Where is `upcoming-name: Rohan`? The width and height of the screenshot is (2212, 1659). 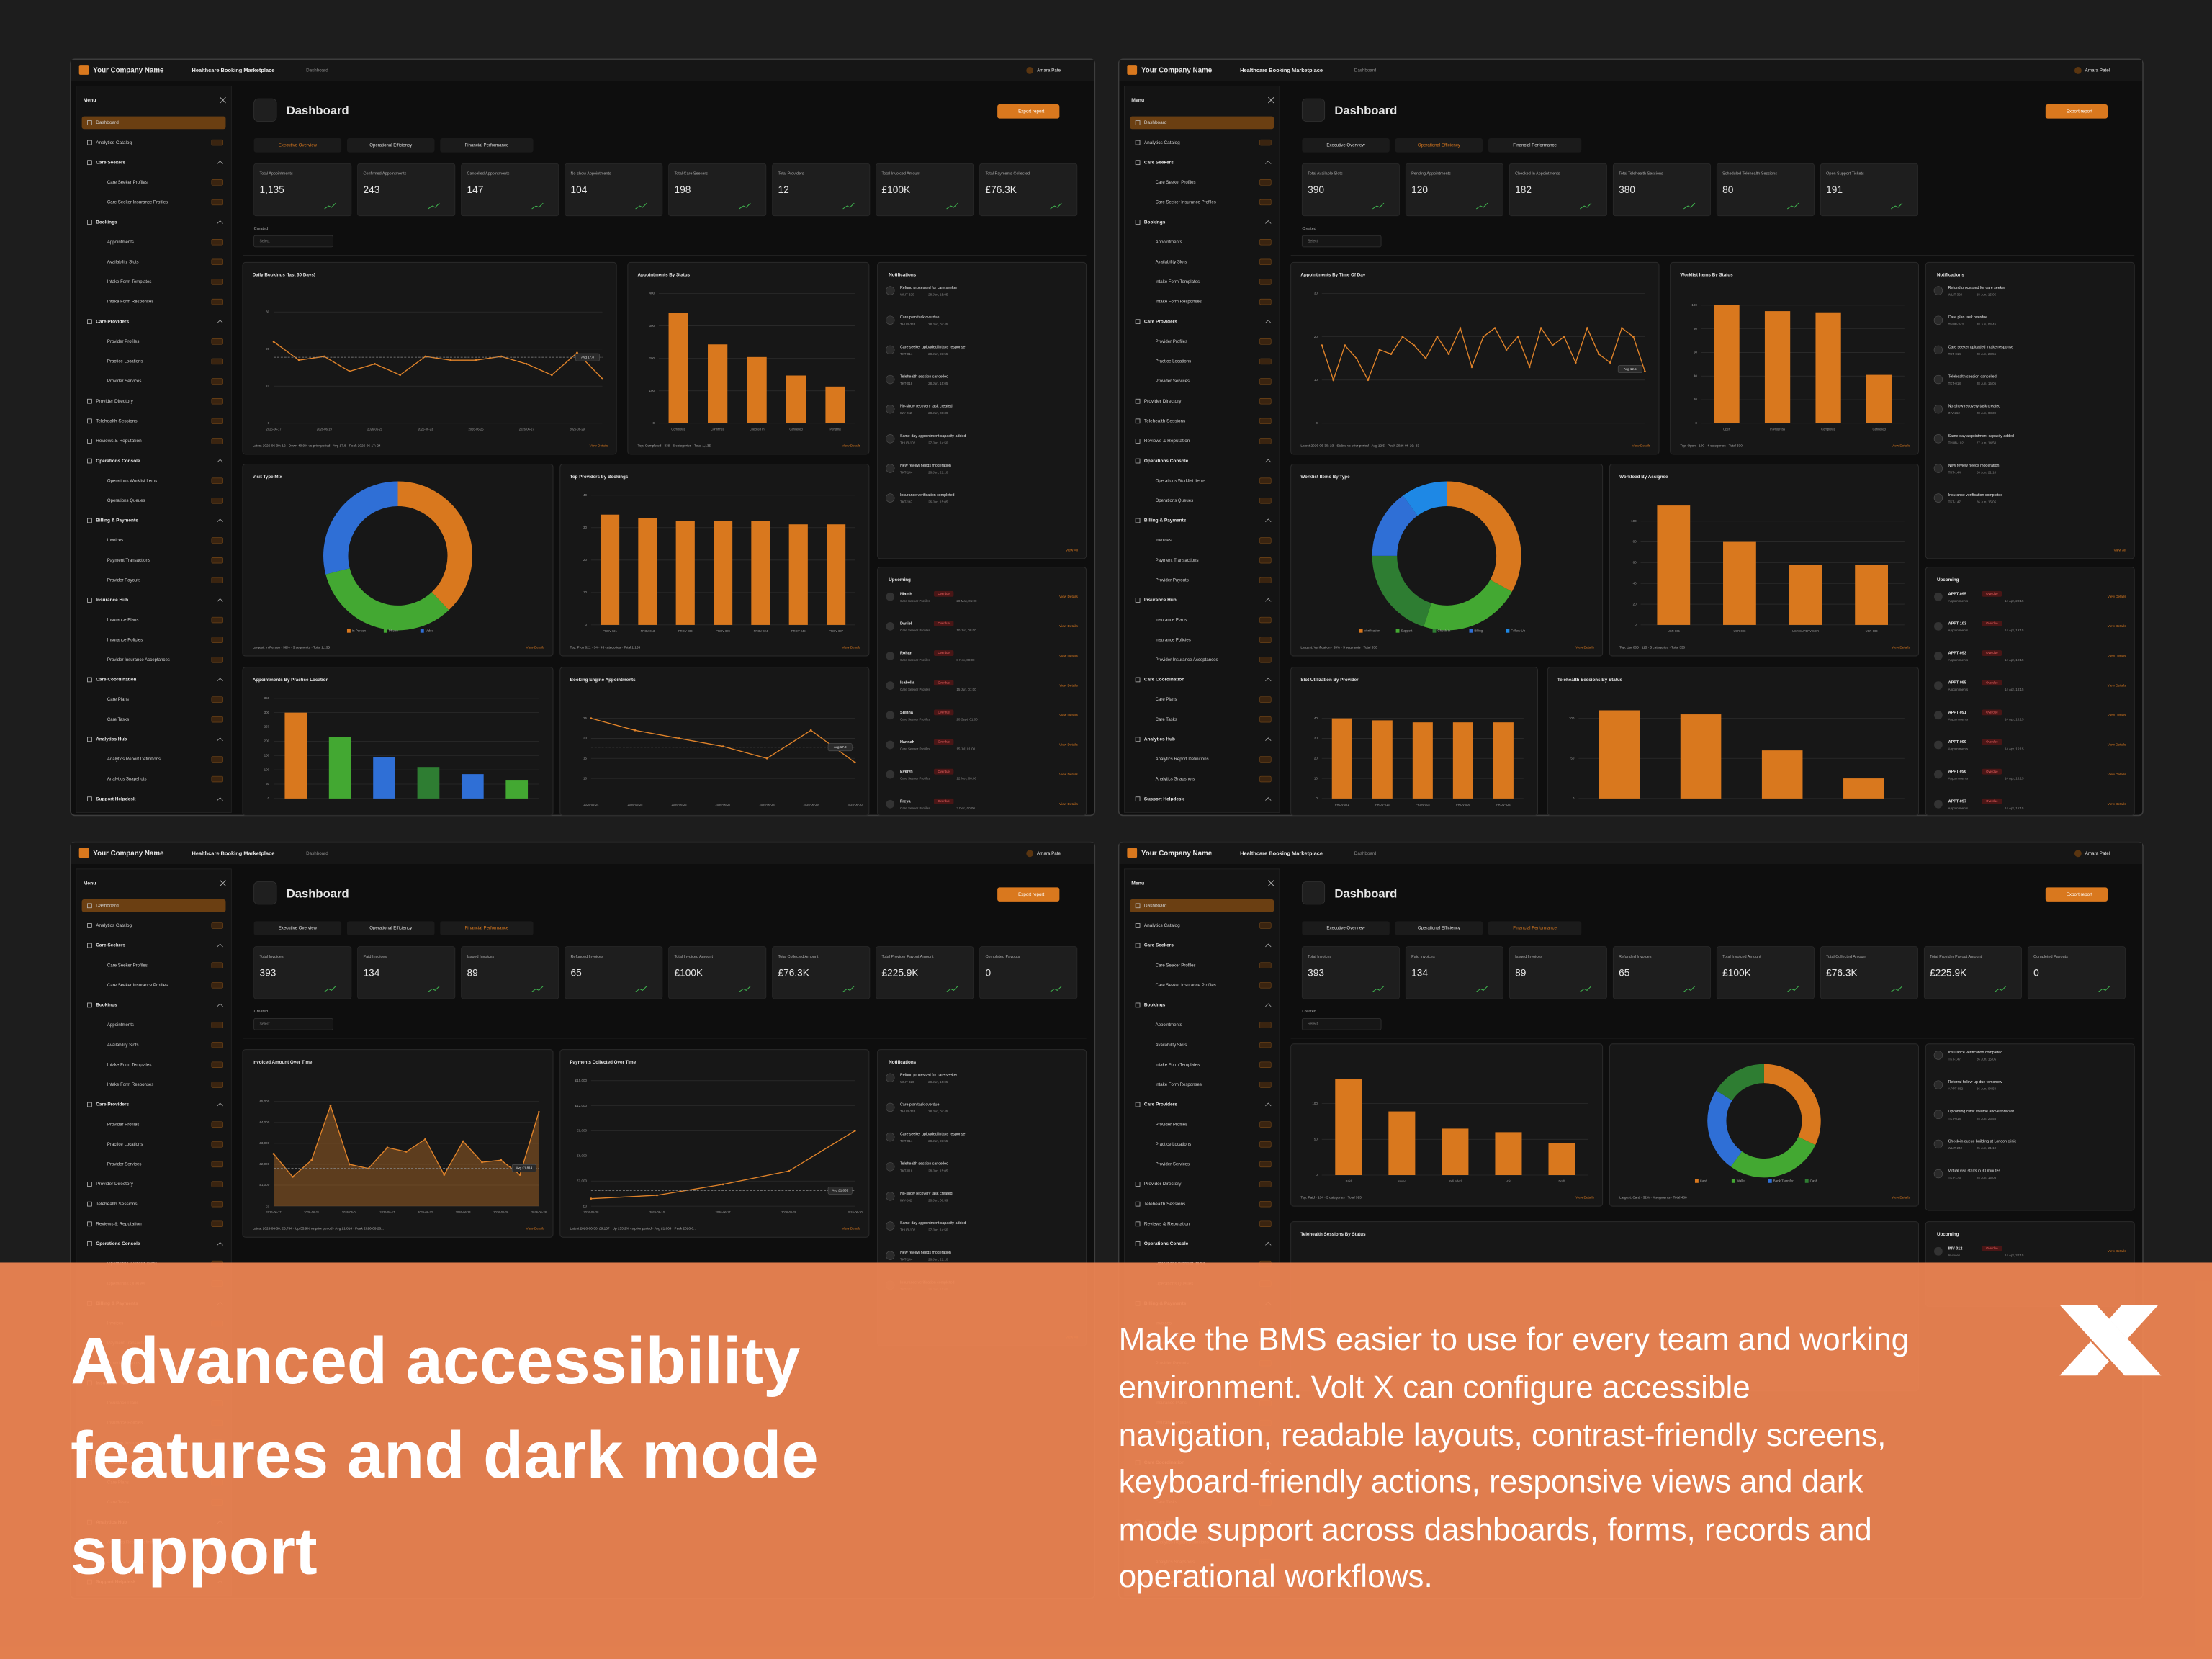
upcoming-name: Rohan is located at coordinates (906, 654).